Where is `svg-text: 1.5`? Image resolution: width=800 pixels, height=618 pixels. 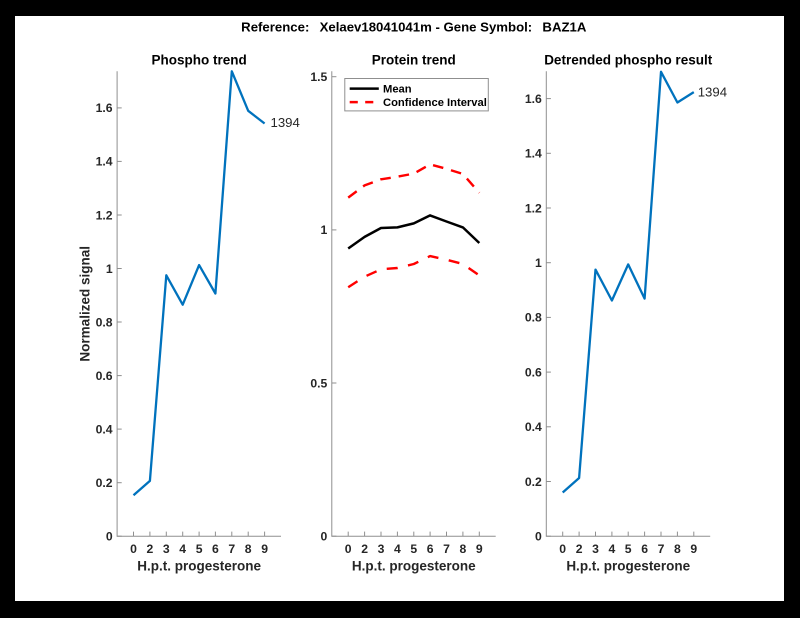
svg-text: 1.5 is located at coordinates (318, 77).